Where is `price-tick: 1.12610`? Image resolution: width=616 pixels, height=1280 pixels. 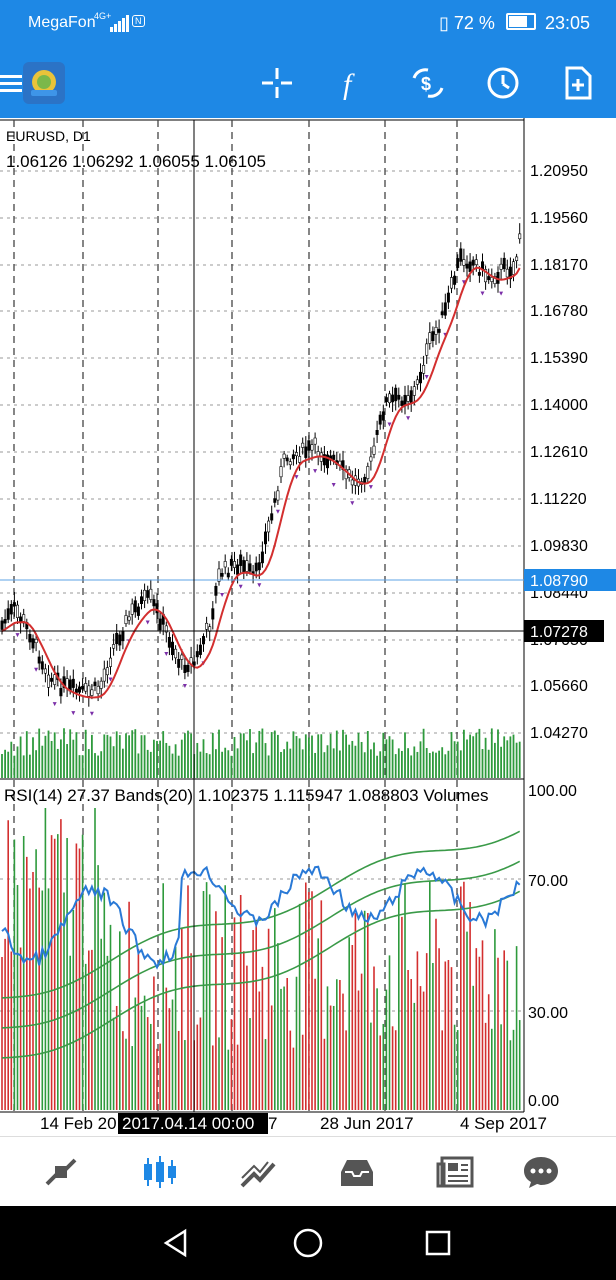
price-tick: 1.12610 is located at coordinates (559, 452).